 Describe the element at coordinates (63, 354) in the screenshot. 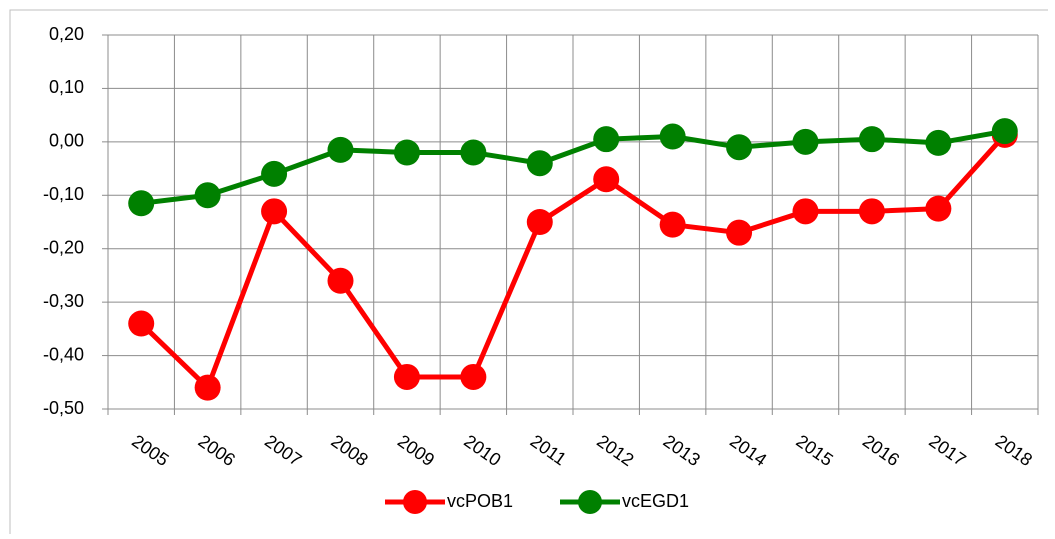

I see `y-tick-label: -0,40` at that location.